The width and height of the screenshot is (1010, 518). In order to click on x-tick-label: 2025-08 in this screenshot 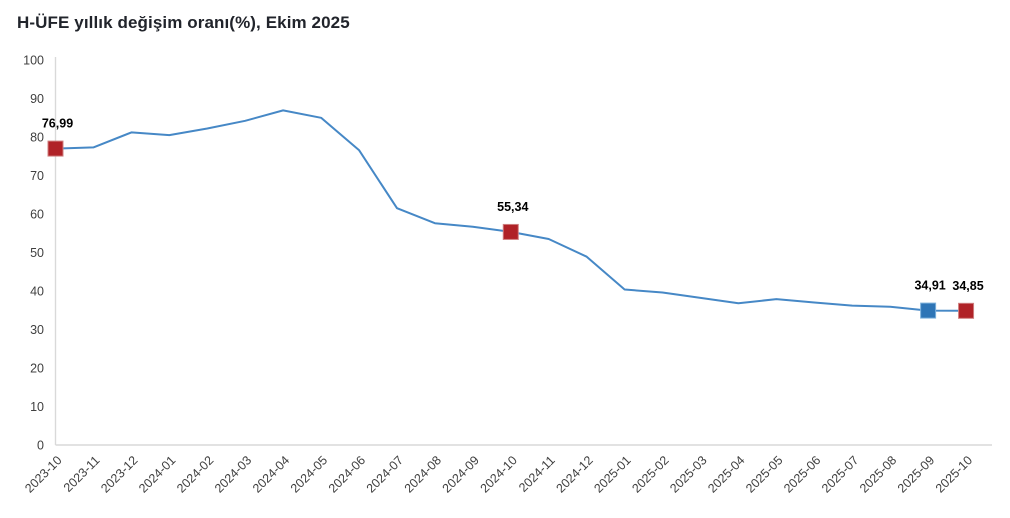, I will do `click(878, 474)`.